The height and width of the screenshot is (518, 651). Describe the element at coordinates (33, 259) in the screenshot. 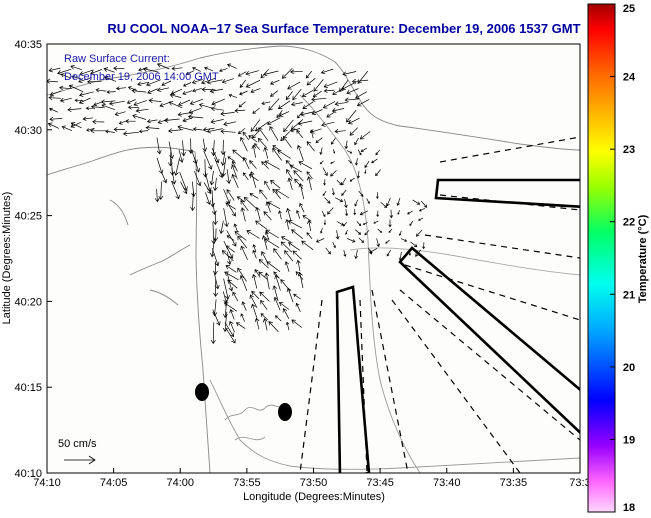

I see `y-axis: 40:35 40:30 40:25 40:20 40:15 40:10` at that location.